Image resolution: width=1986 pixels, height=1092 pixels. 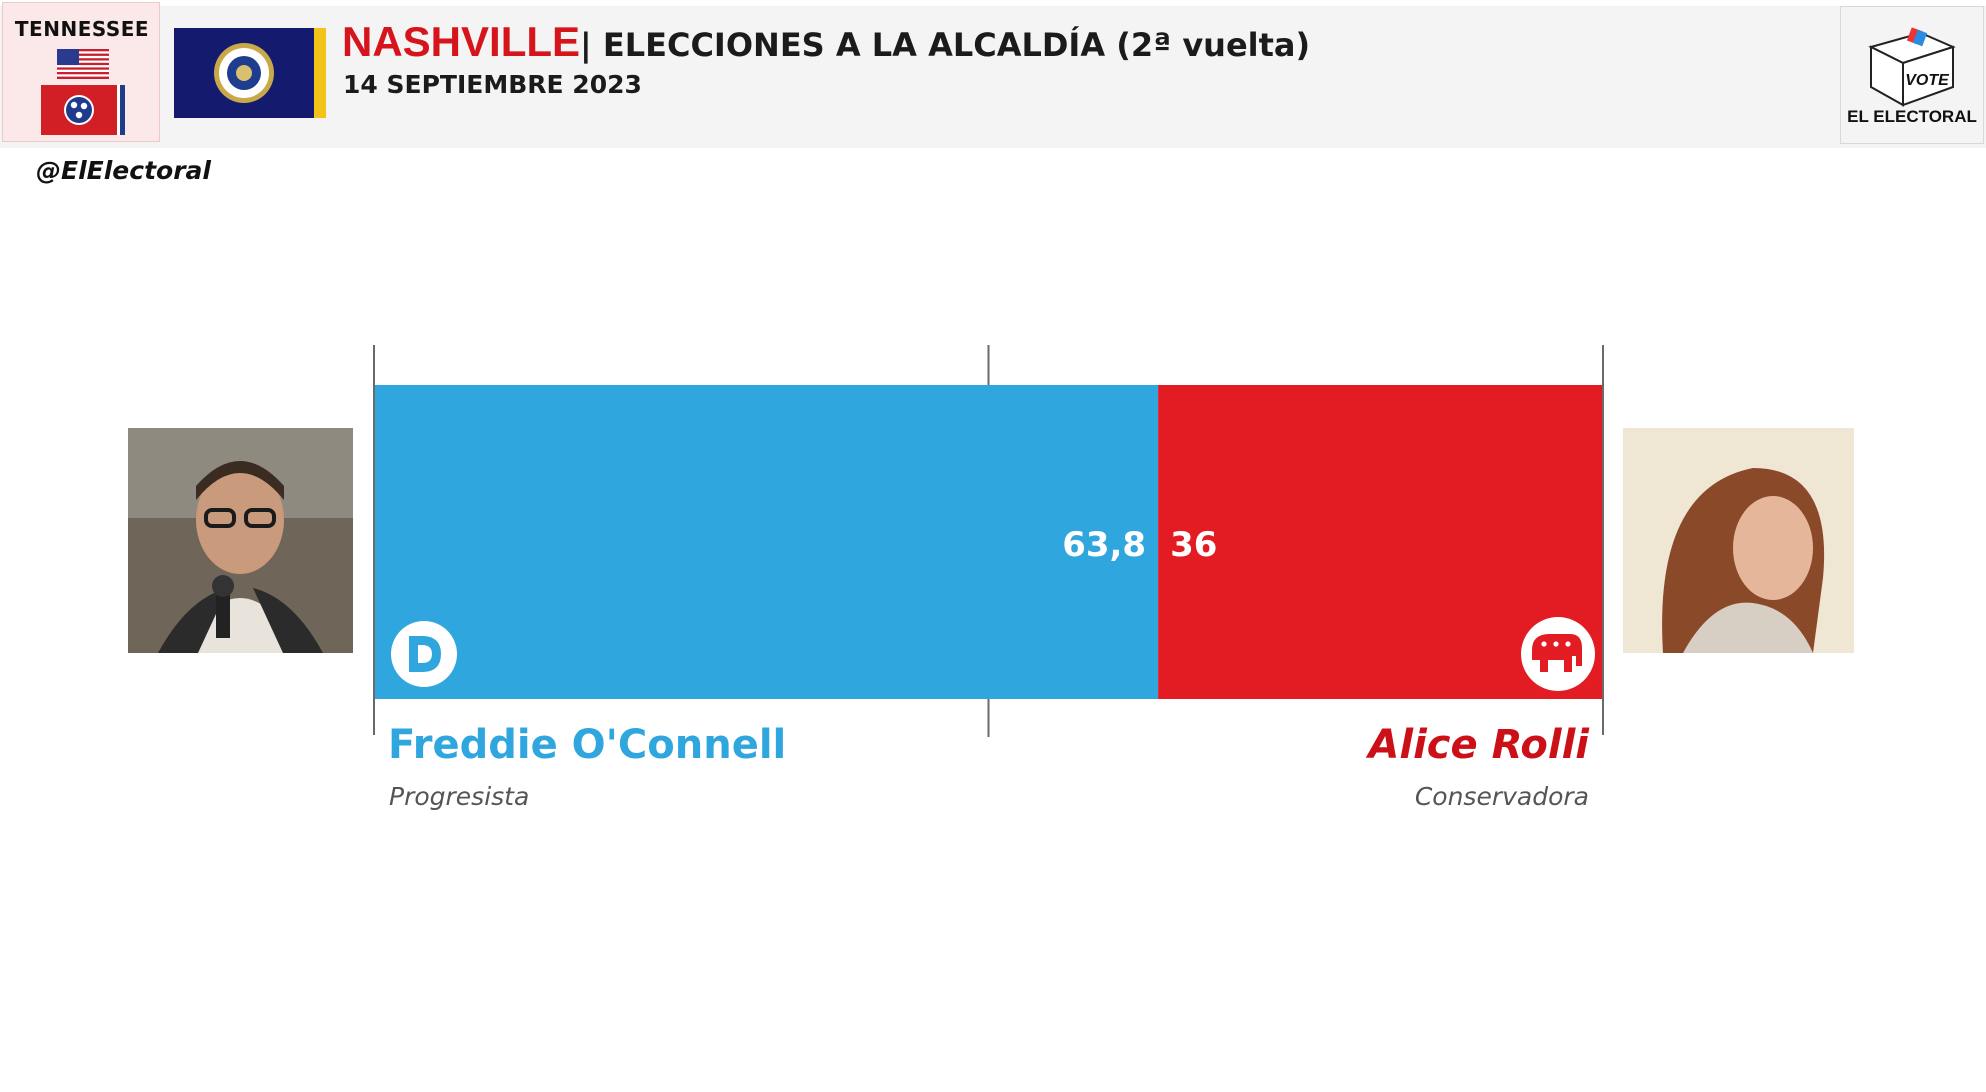 I want to click on party-label-right: Conservadora, so click(x=1501, y=796).